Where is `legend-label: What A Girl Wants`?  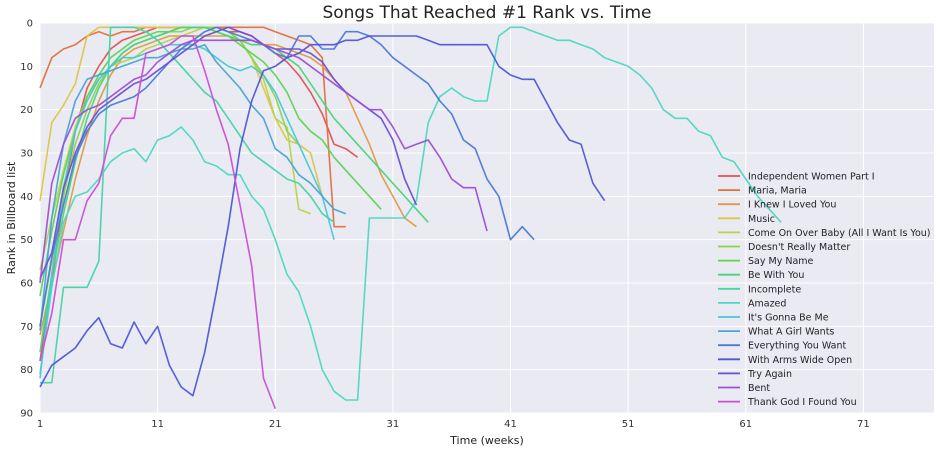
legend-label: What A Girl Wants is located at coordinates (791, 332).